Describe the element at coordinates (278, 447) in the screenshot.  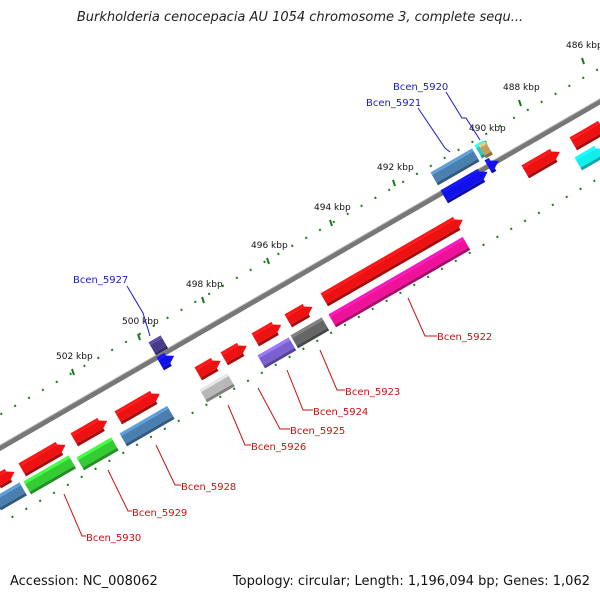
I see `gene-label-bcen-5926: Bcen_5926` at that location.